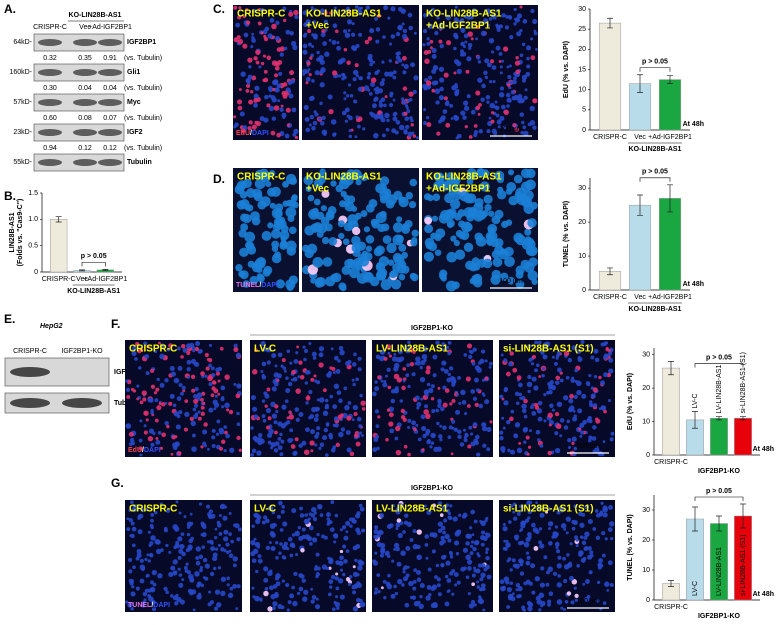 This screenshot has height=625, width=778. I want to click on ratio-note: (vs. Tubulin), so click(143, 148).